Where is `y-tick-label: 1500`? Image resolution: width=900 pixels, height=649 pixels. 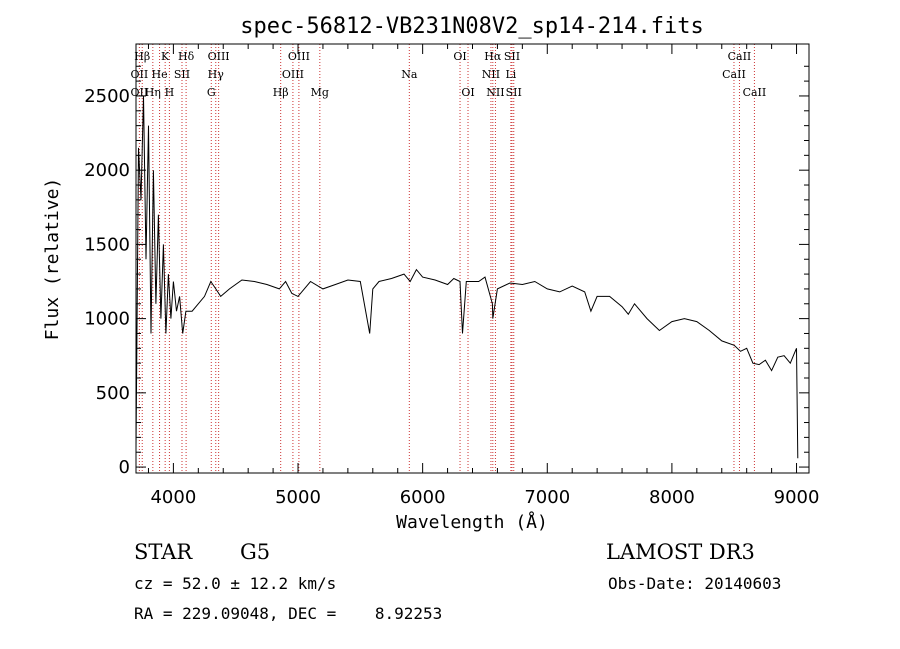
y-tick-label: 1500 is located at coordinates (107, 244).